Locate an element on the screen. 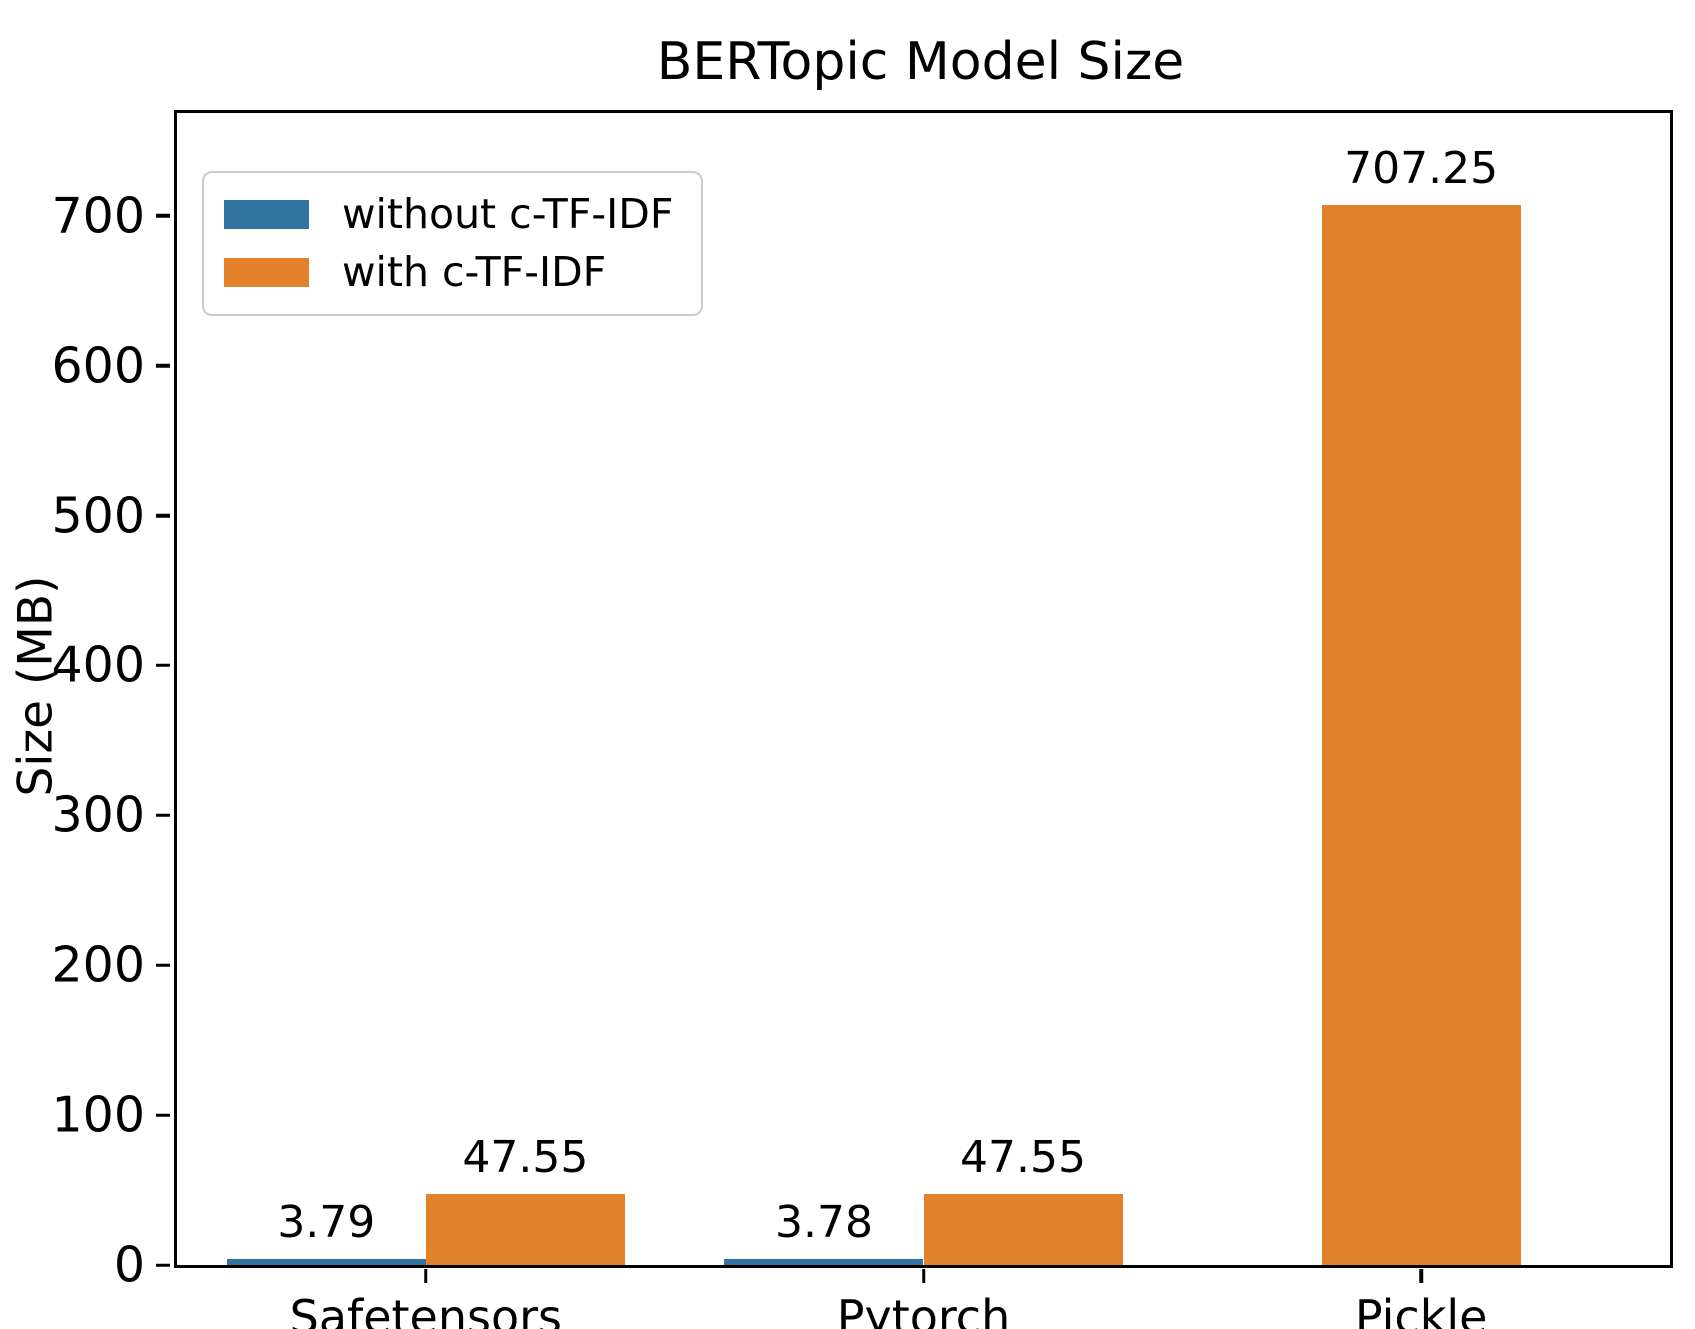  y-tick-label: 0 is located at coordinates (129, 1265).